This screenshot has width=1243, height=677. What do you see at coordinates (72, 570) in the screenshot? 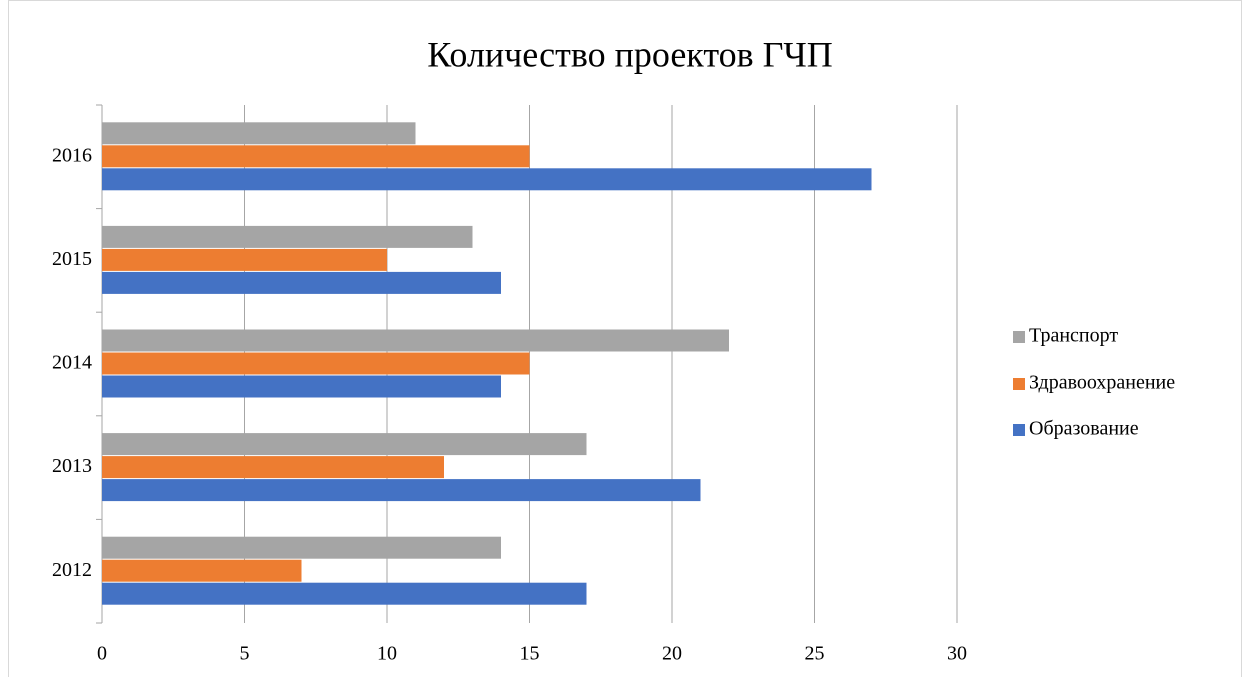
I see `y-tick-label: 2012` at bounding box center [72, 570].